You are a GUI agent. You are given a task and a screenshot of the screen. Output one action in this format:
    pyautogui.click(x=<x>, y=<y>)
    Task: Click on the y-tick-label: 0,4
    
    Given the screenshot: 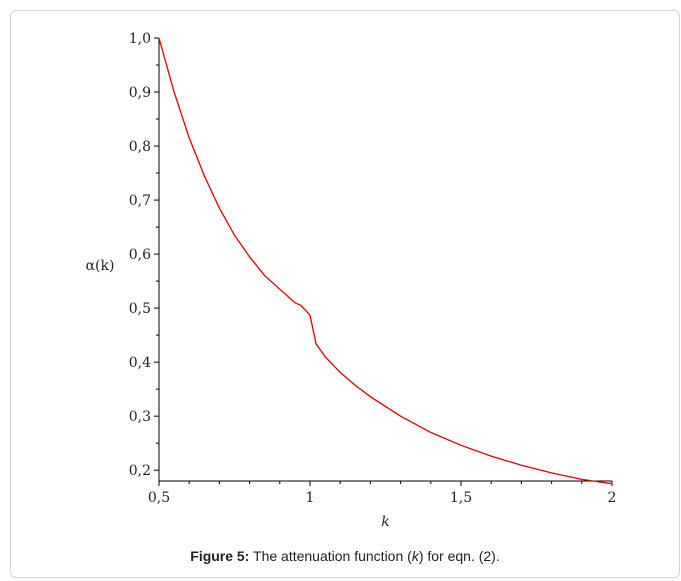 What is the action you would take?
    pyautogui.click(x=140, y=363)
    